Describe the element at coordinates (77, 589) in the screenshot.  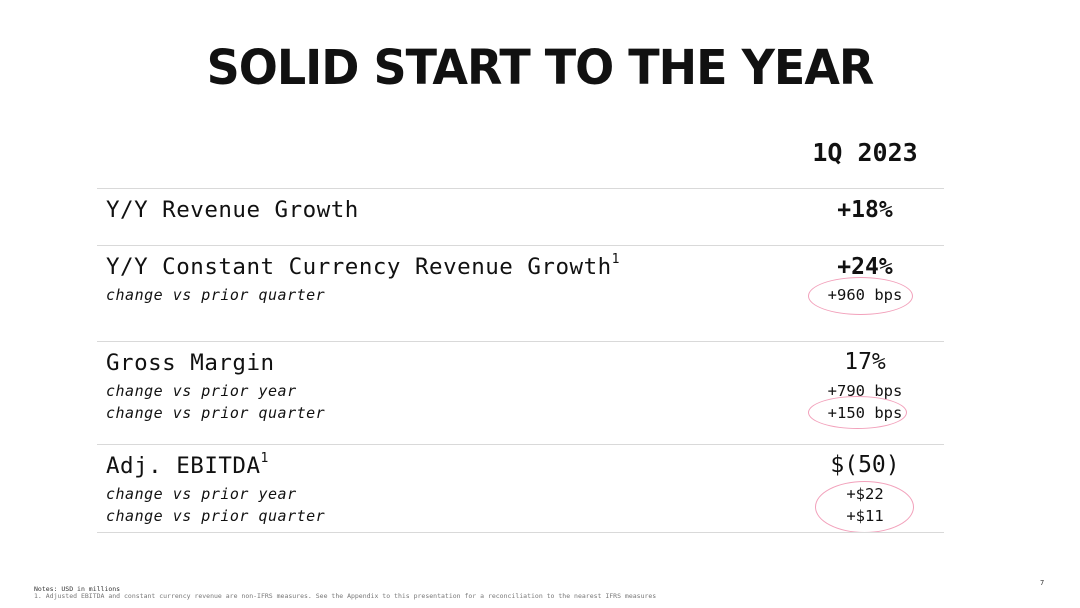
I see `notes-line: Notes: USD in millions` at that location.